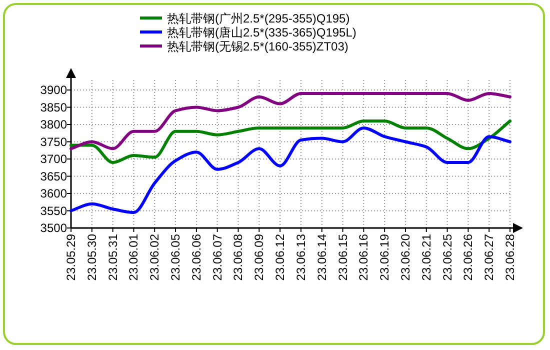  Describe the element at coordinates (489, 257) in the screenshot. I see `x-tick-label: 23.06.27` at that location.